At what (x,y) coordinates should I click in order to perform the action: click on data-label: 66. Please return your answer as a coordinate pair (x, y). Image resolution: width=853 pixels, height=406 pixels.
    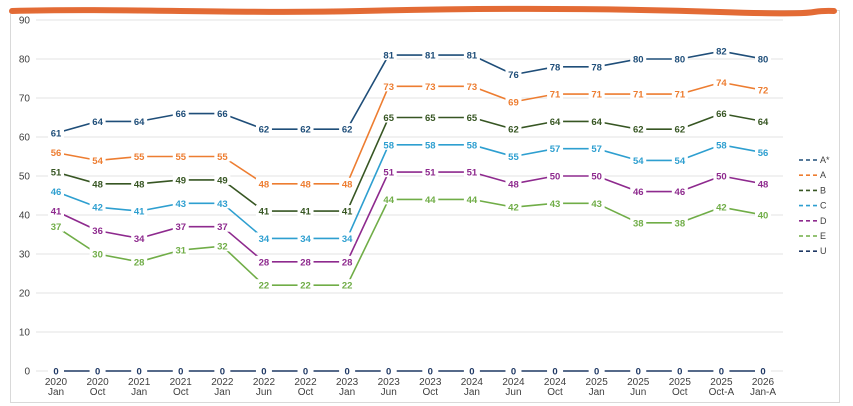
    Looking at the image, I should click on (721, 114).